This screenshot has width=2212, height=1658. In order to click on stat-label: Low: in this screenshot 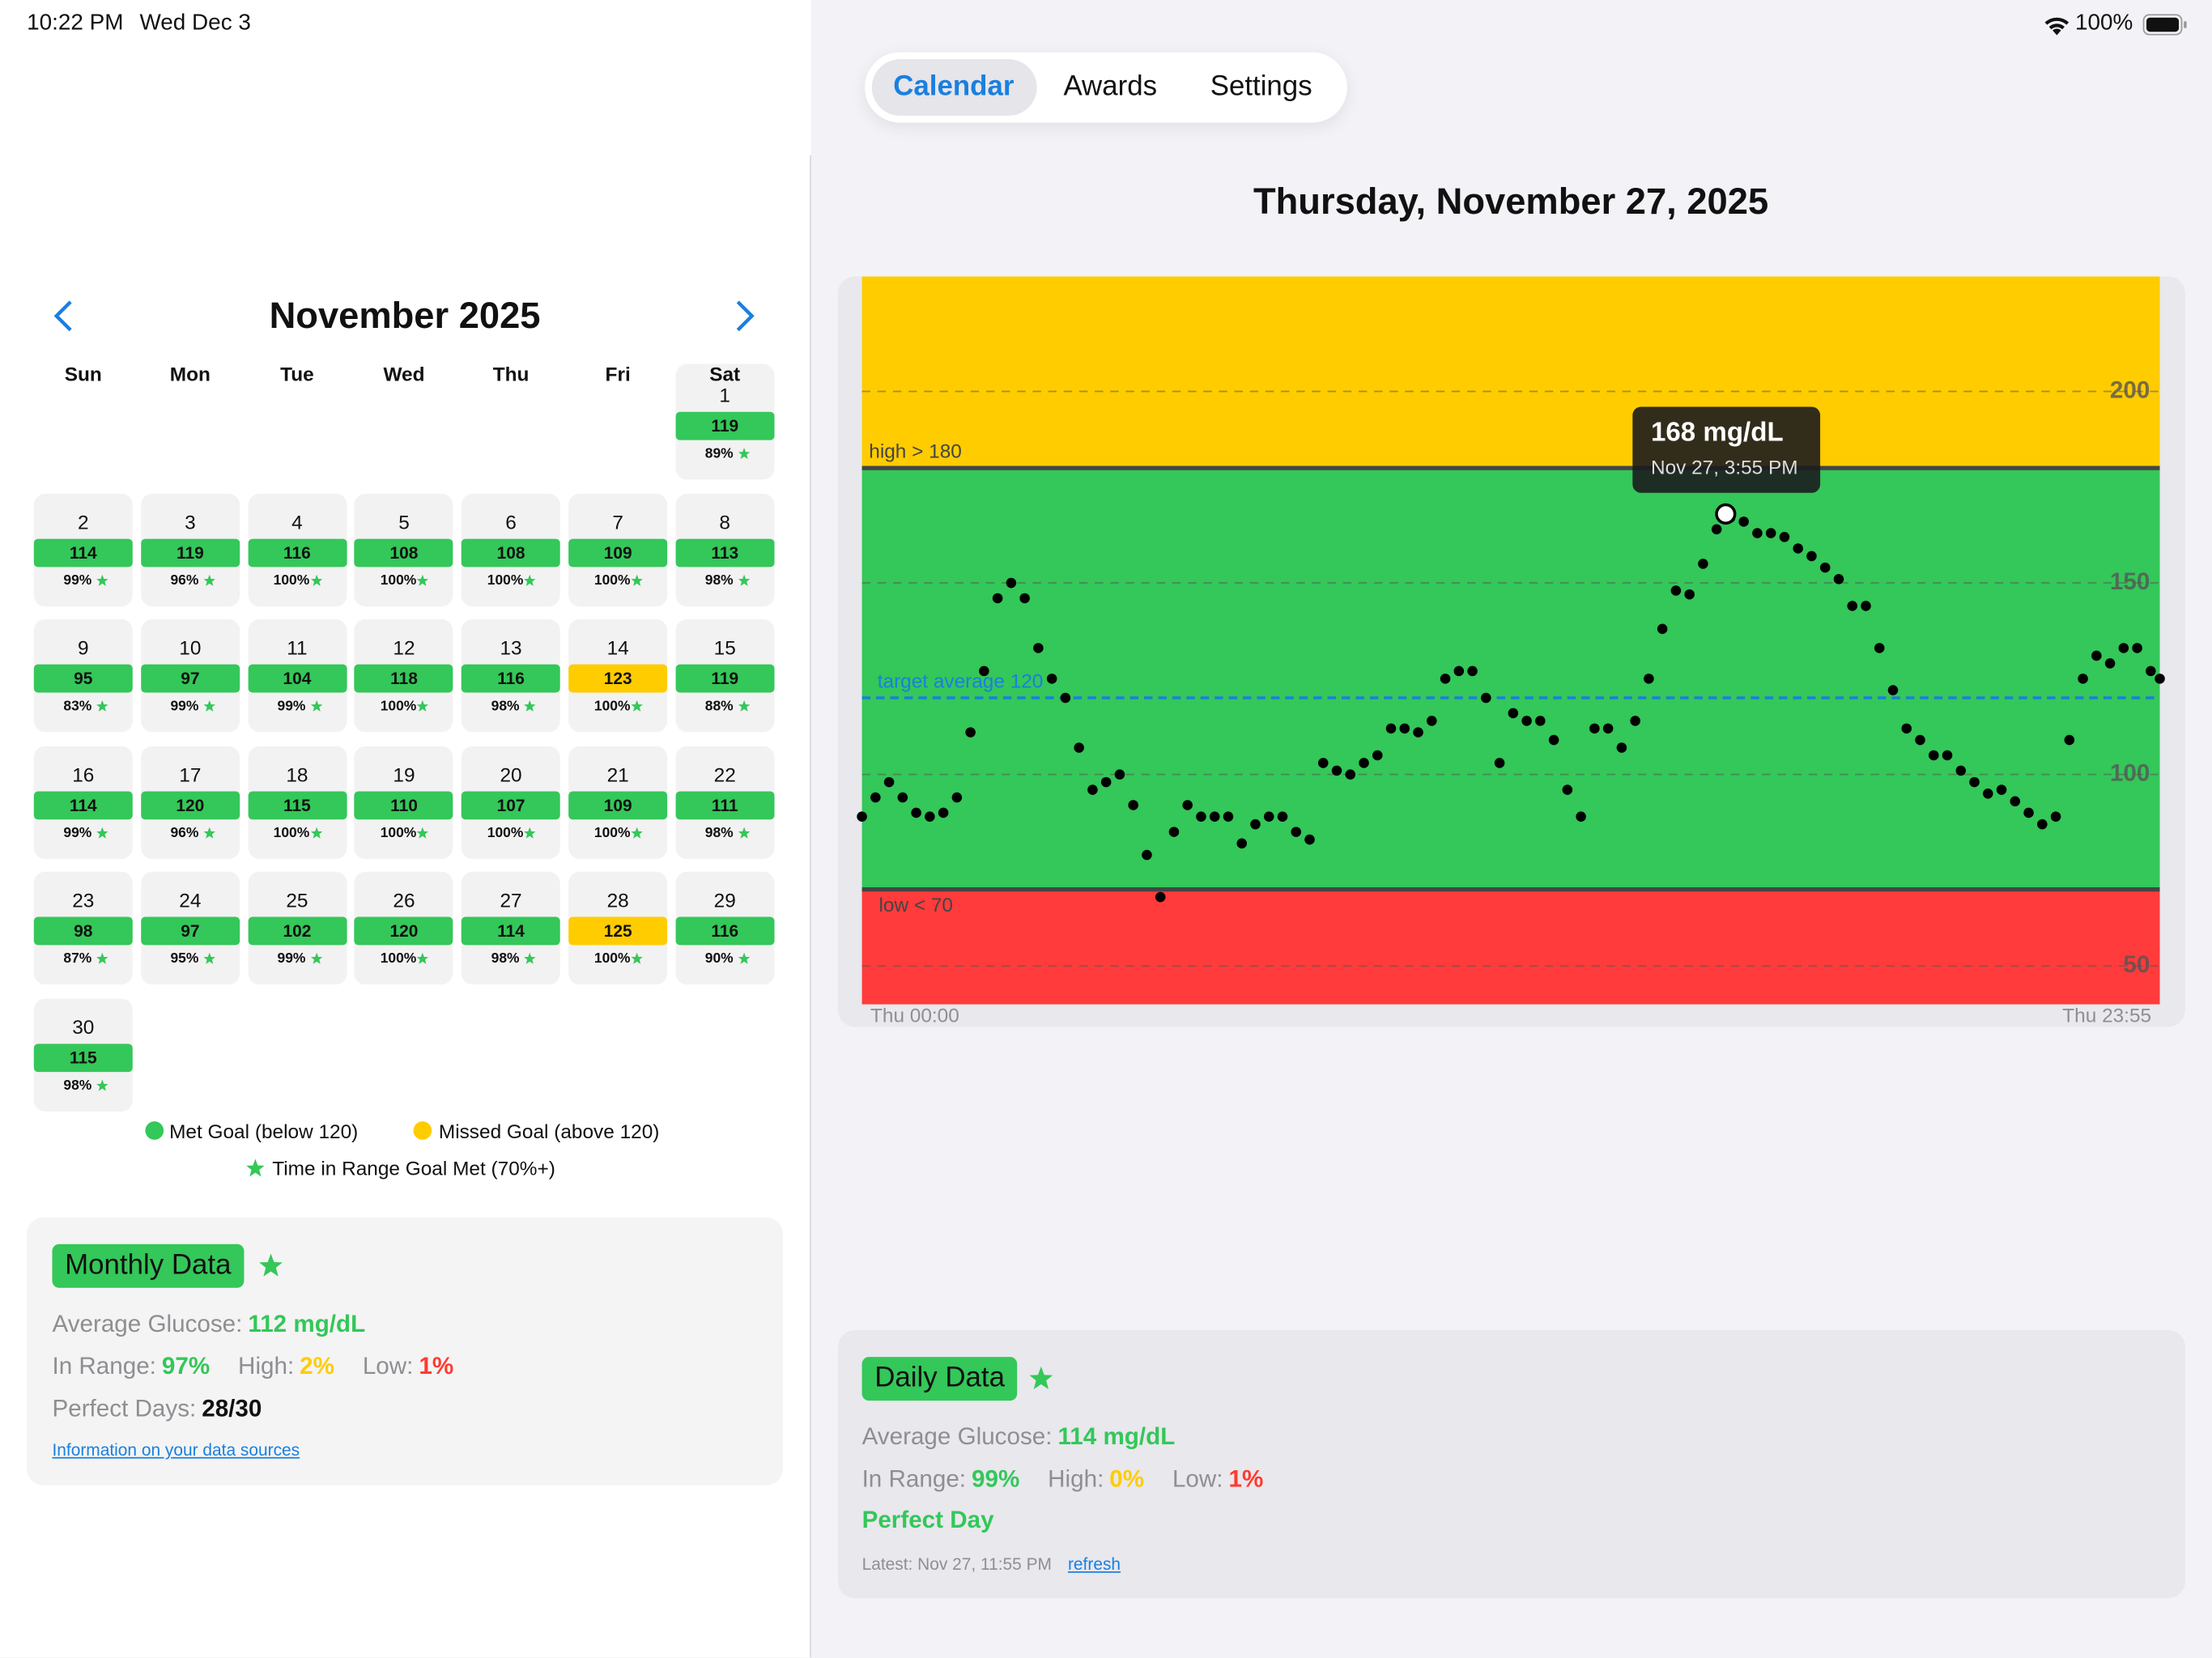, I will do `click(388, 1366)`.